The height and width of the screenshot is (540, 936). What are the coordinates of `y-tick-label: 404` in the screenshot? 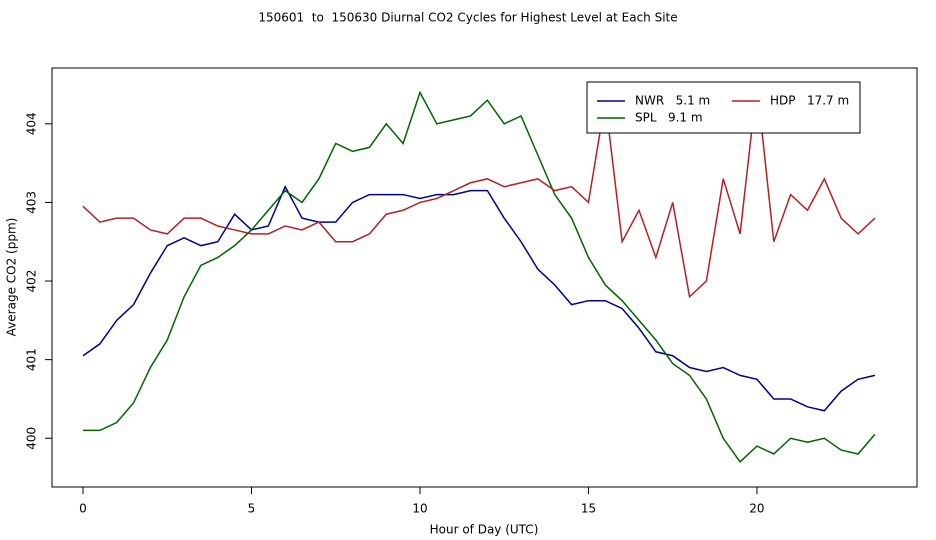 It's located at (32, 123).